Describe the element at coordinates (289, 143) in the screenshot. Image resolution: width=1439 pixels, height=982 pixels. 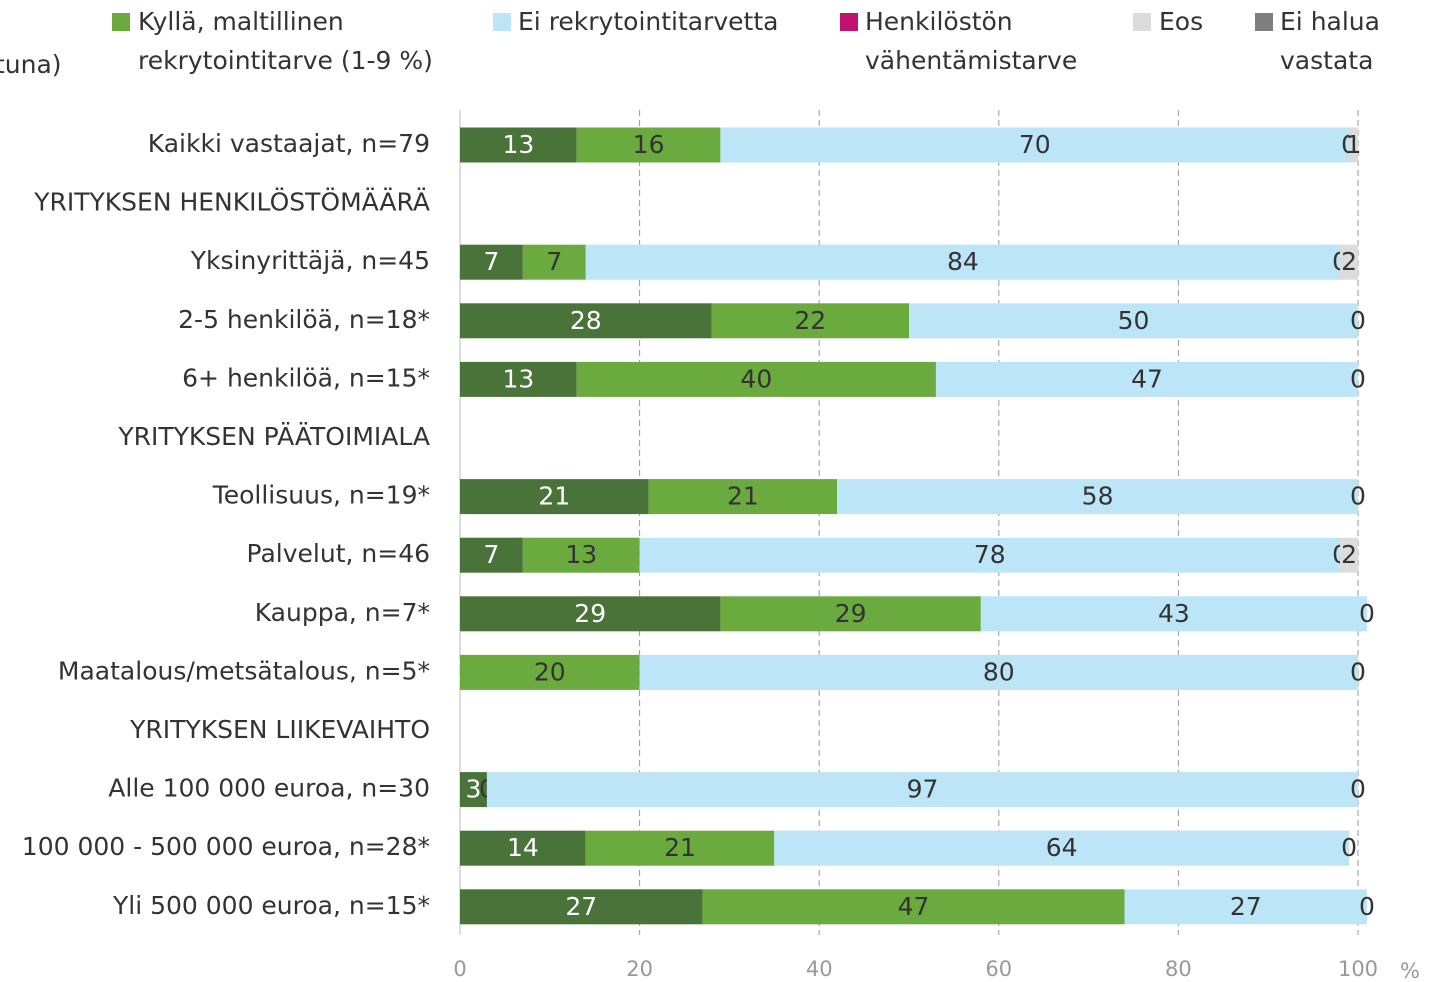
I see `category-label: Kaikki vastaajat, n=79` at that location.